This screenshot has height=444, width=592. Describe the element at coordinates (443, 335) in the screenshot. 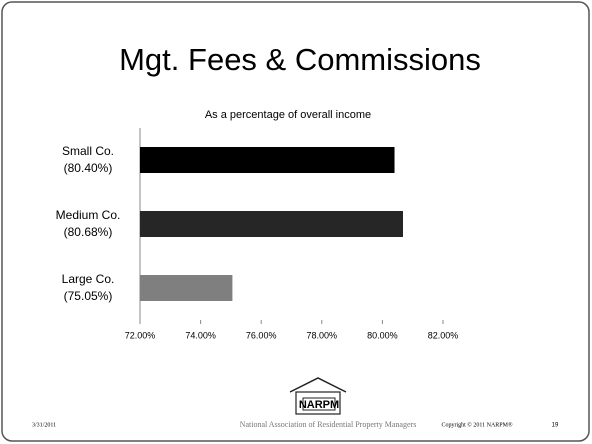

I see `x-tick-label: 82.00%` at that location.